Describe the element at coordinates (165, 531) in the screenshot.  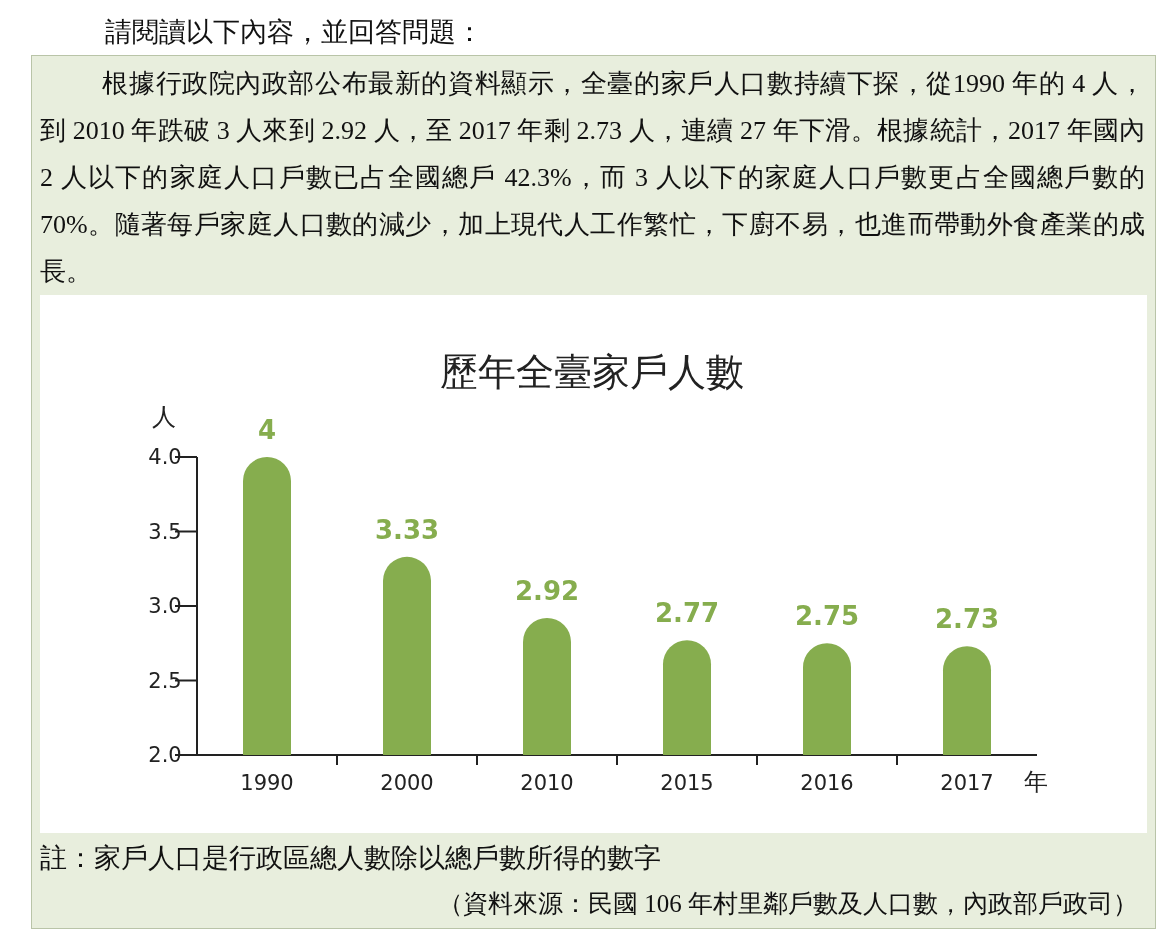
I see `y-tick-label: 3.5` at that location.